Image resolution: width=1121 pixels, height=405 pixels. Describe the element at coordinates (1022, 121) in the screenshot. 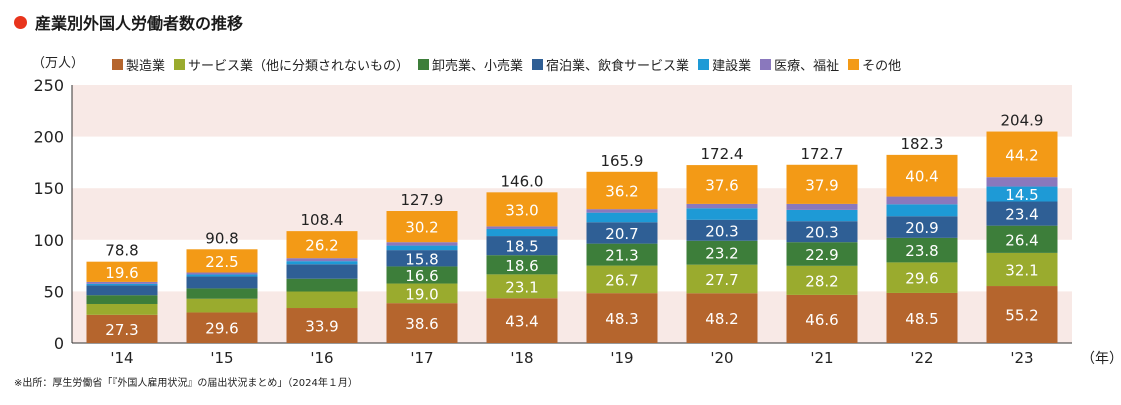

I see `total-label: 204.9` at that location.